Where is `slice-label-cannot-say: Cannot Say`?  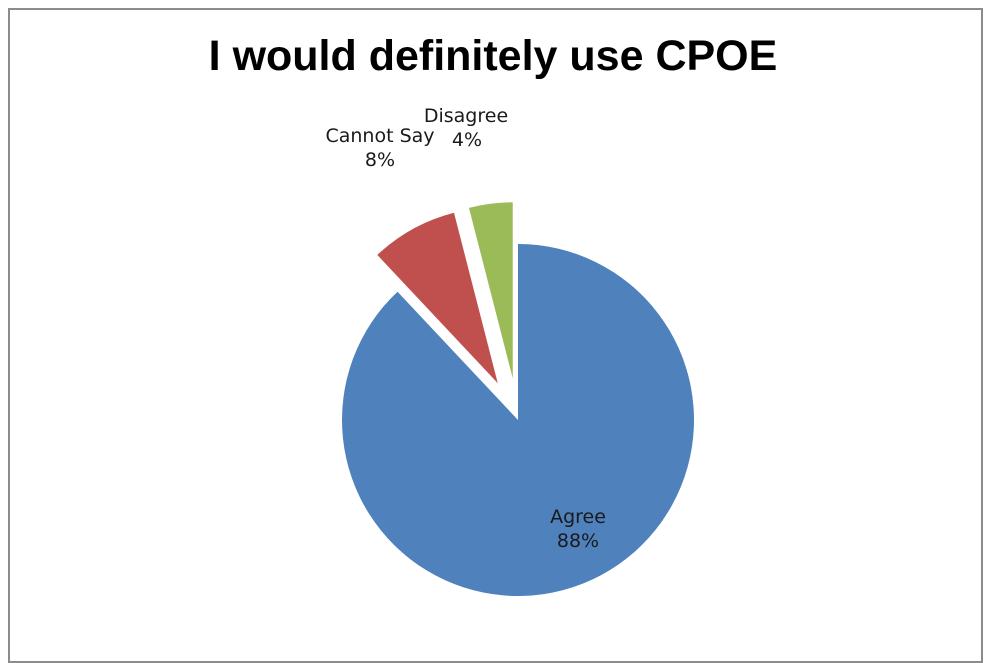
slice-label-cannot-say: Cannot Say is located at coordinates (379, 136).